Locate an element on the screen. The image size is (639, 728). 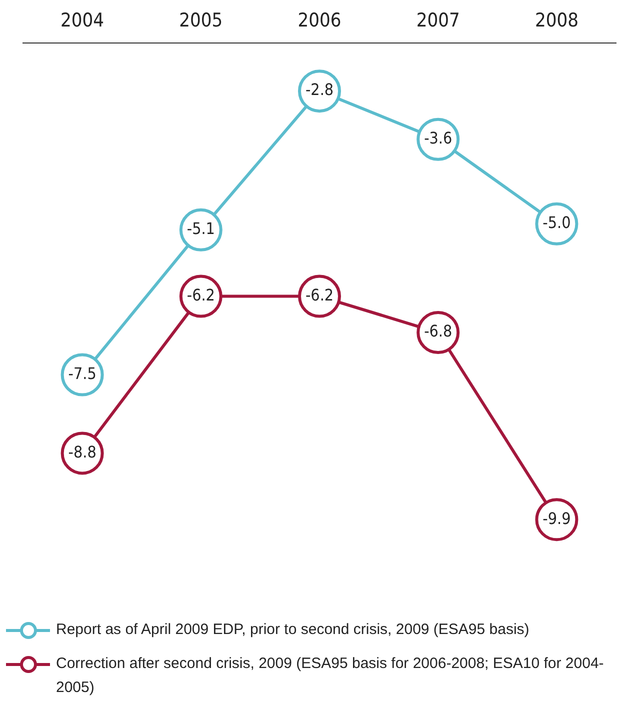
data-label: -2.8 is located at coordinates (319, 90).